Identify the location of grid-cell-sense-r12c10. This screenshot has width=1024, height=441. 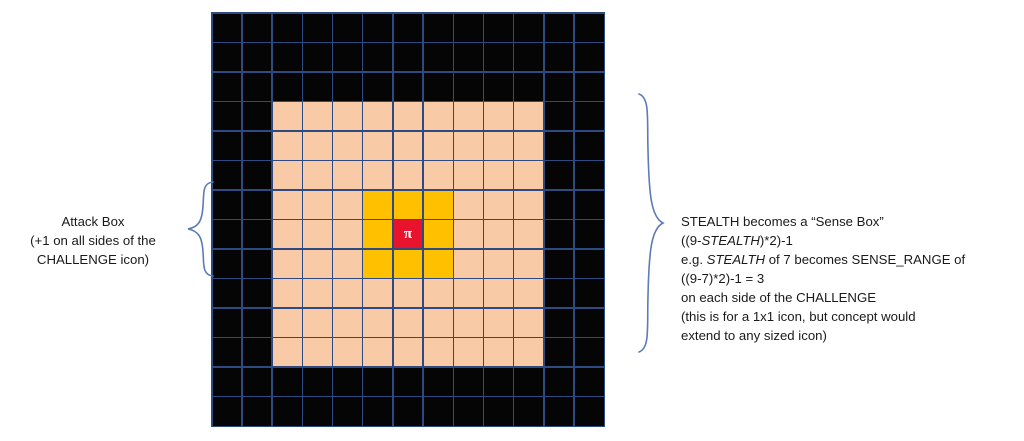
(498, 352).